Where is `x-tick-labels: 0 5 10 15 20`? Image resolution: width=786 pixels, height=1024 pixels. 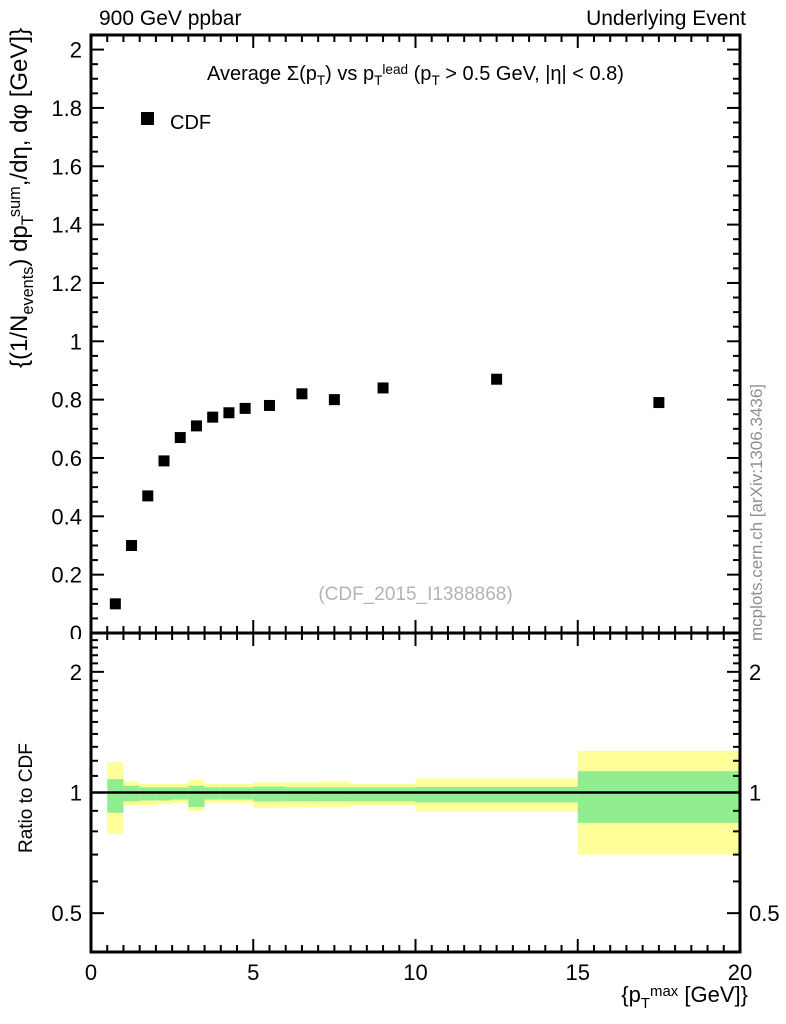 x-tick-labels: 0 5 10 15 20 is located at coordinates (418, 972).